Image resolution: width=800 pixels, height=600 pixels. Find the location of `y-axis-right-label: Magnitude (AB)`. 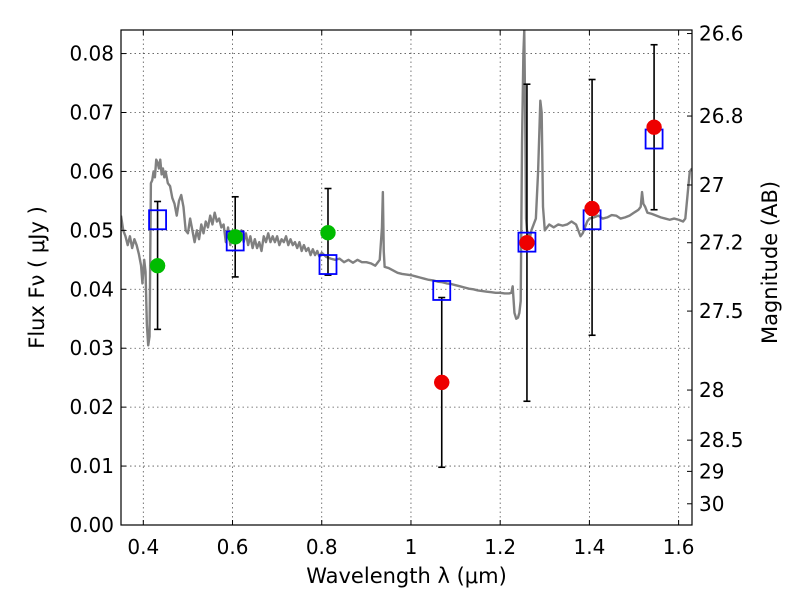

y-axis-right-label: Magnitude (AB) is located at coordinates (770, 262).